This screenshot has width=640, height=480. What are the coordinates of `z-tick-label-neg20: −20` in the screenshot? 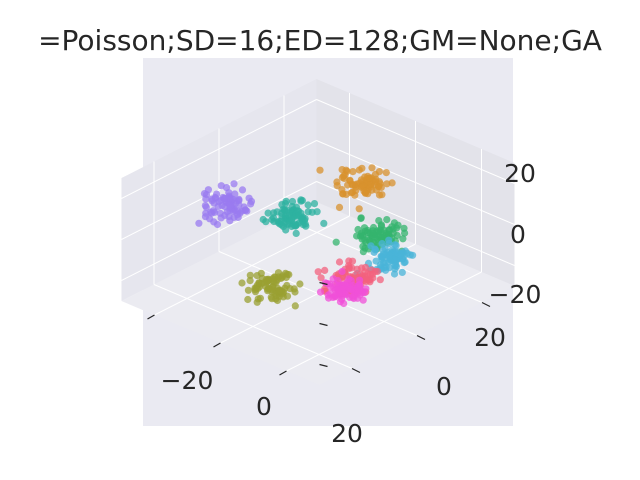 It's located at (515, 294).